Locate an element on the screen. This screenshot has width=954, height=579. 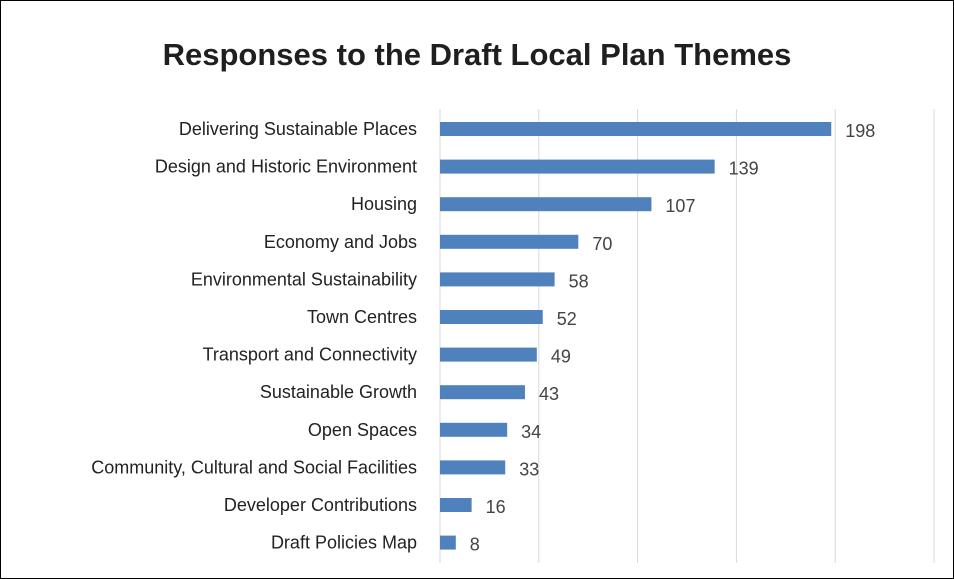
category-label: Sustainable Growth is located at coordinates (338, 392).